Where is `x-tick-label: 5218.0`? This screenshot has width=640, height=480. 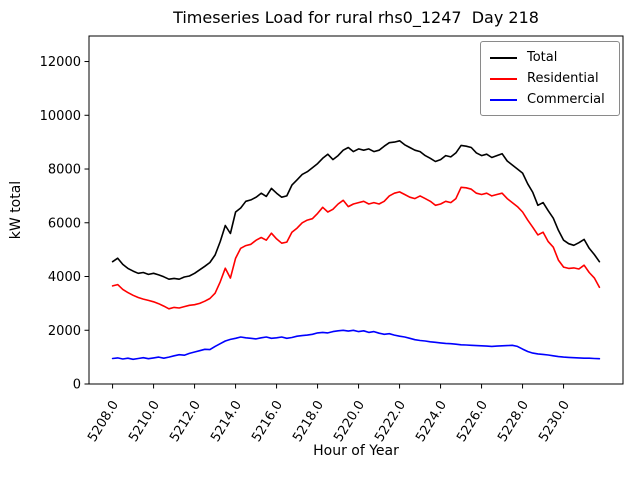
x-tick-label: 5218.0 is located at coordinates (308, 421).